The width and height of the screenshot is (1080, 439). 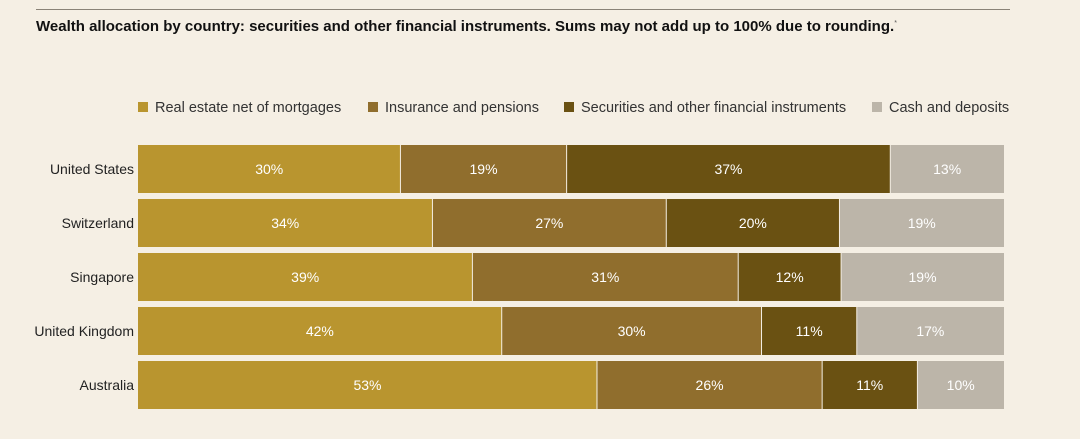 I want to click on legend-swatch-cash-and-deposits, so click(x=877, y=107).